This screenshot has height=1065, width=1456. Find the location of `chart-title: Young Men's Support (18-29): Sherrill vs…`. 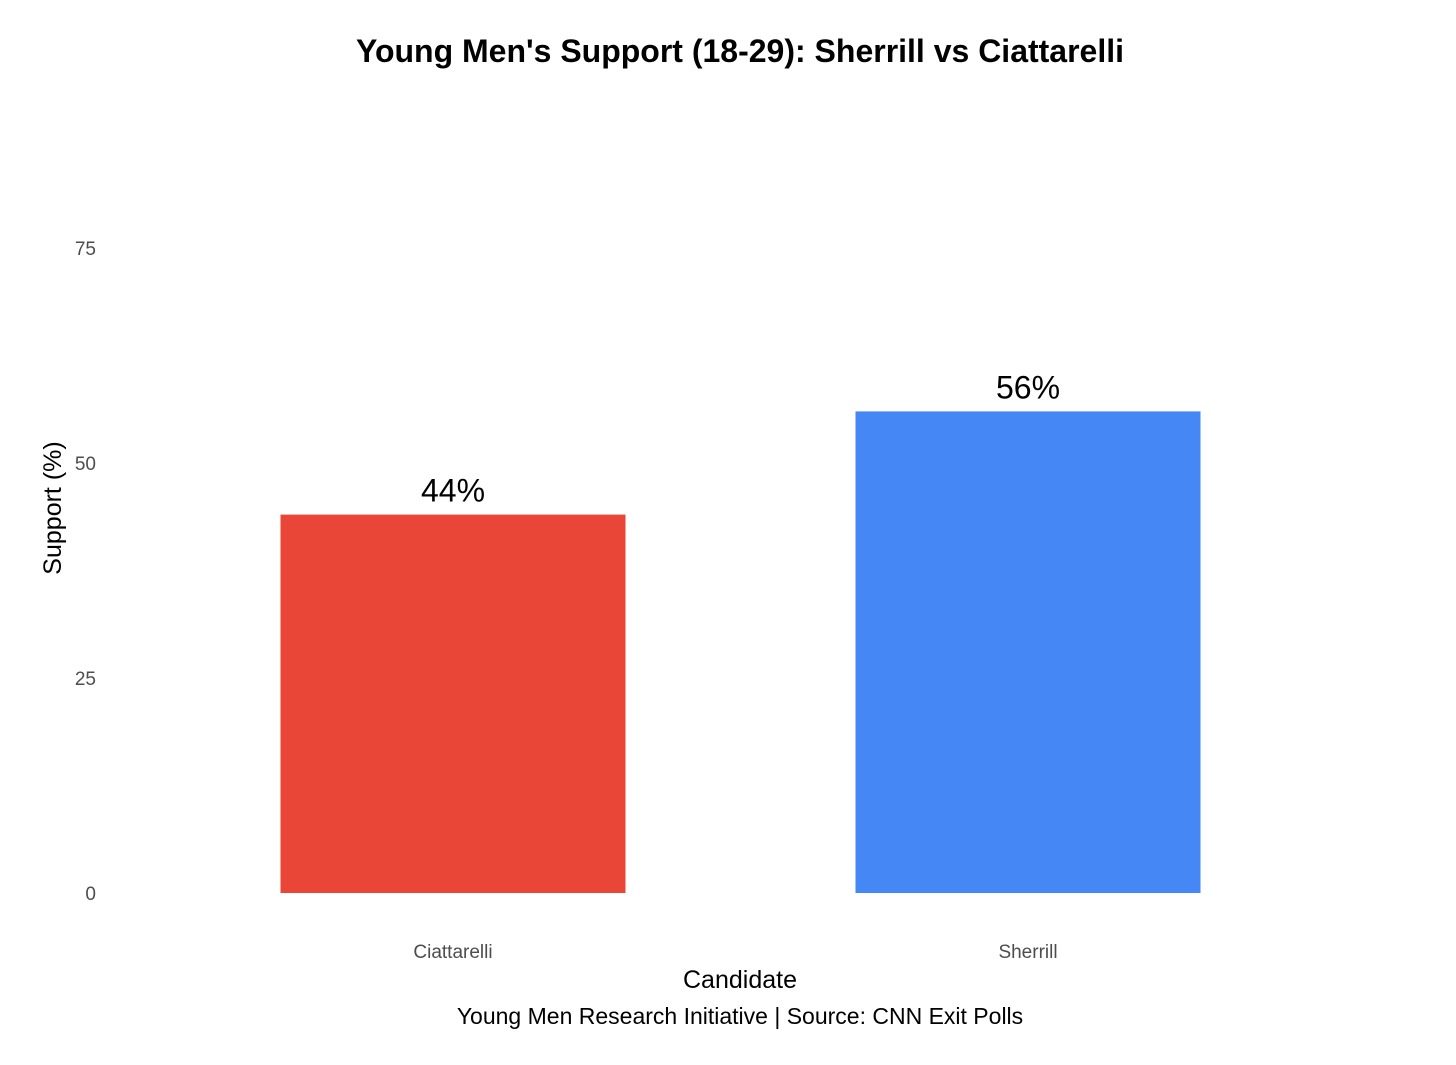

chart-title: Young Men's Support (18-29): Sherrill vs… is located at coordinates (740, 51).